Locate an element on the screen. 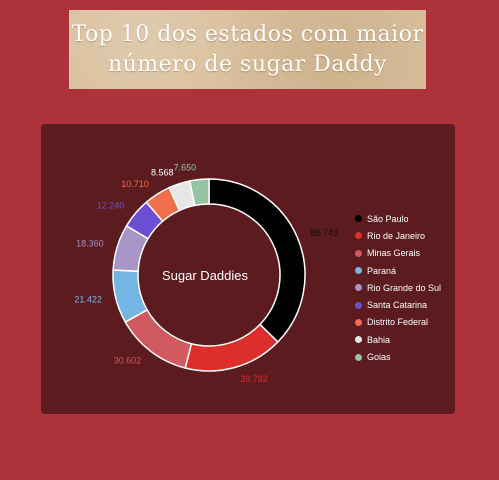 The width and height of the screenshot is (499, 480). legend-item-minas-gerais: Minas Gerais is located at coordinates (398, 253).